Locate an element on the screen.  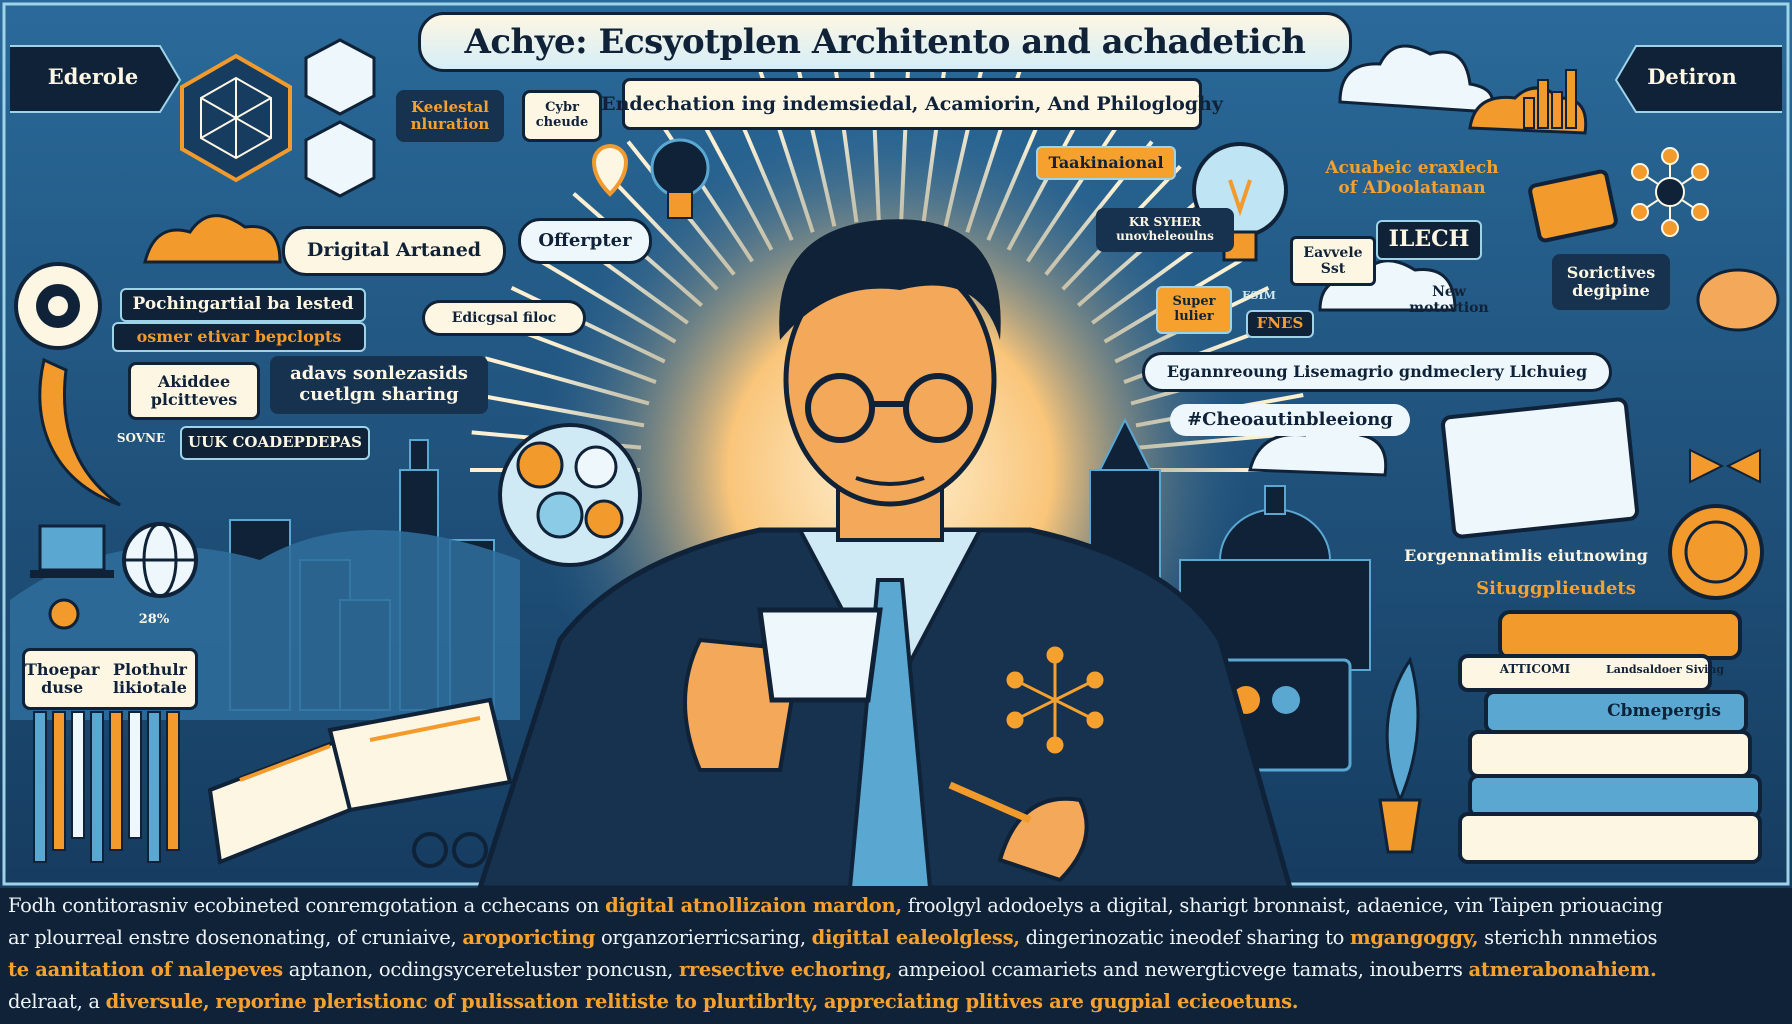
browser-panel is located at coordinates (1540, 468).